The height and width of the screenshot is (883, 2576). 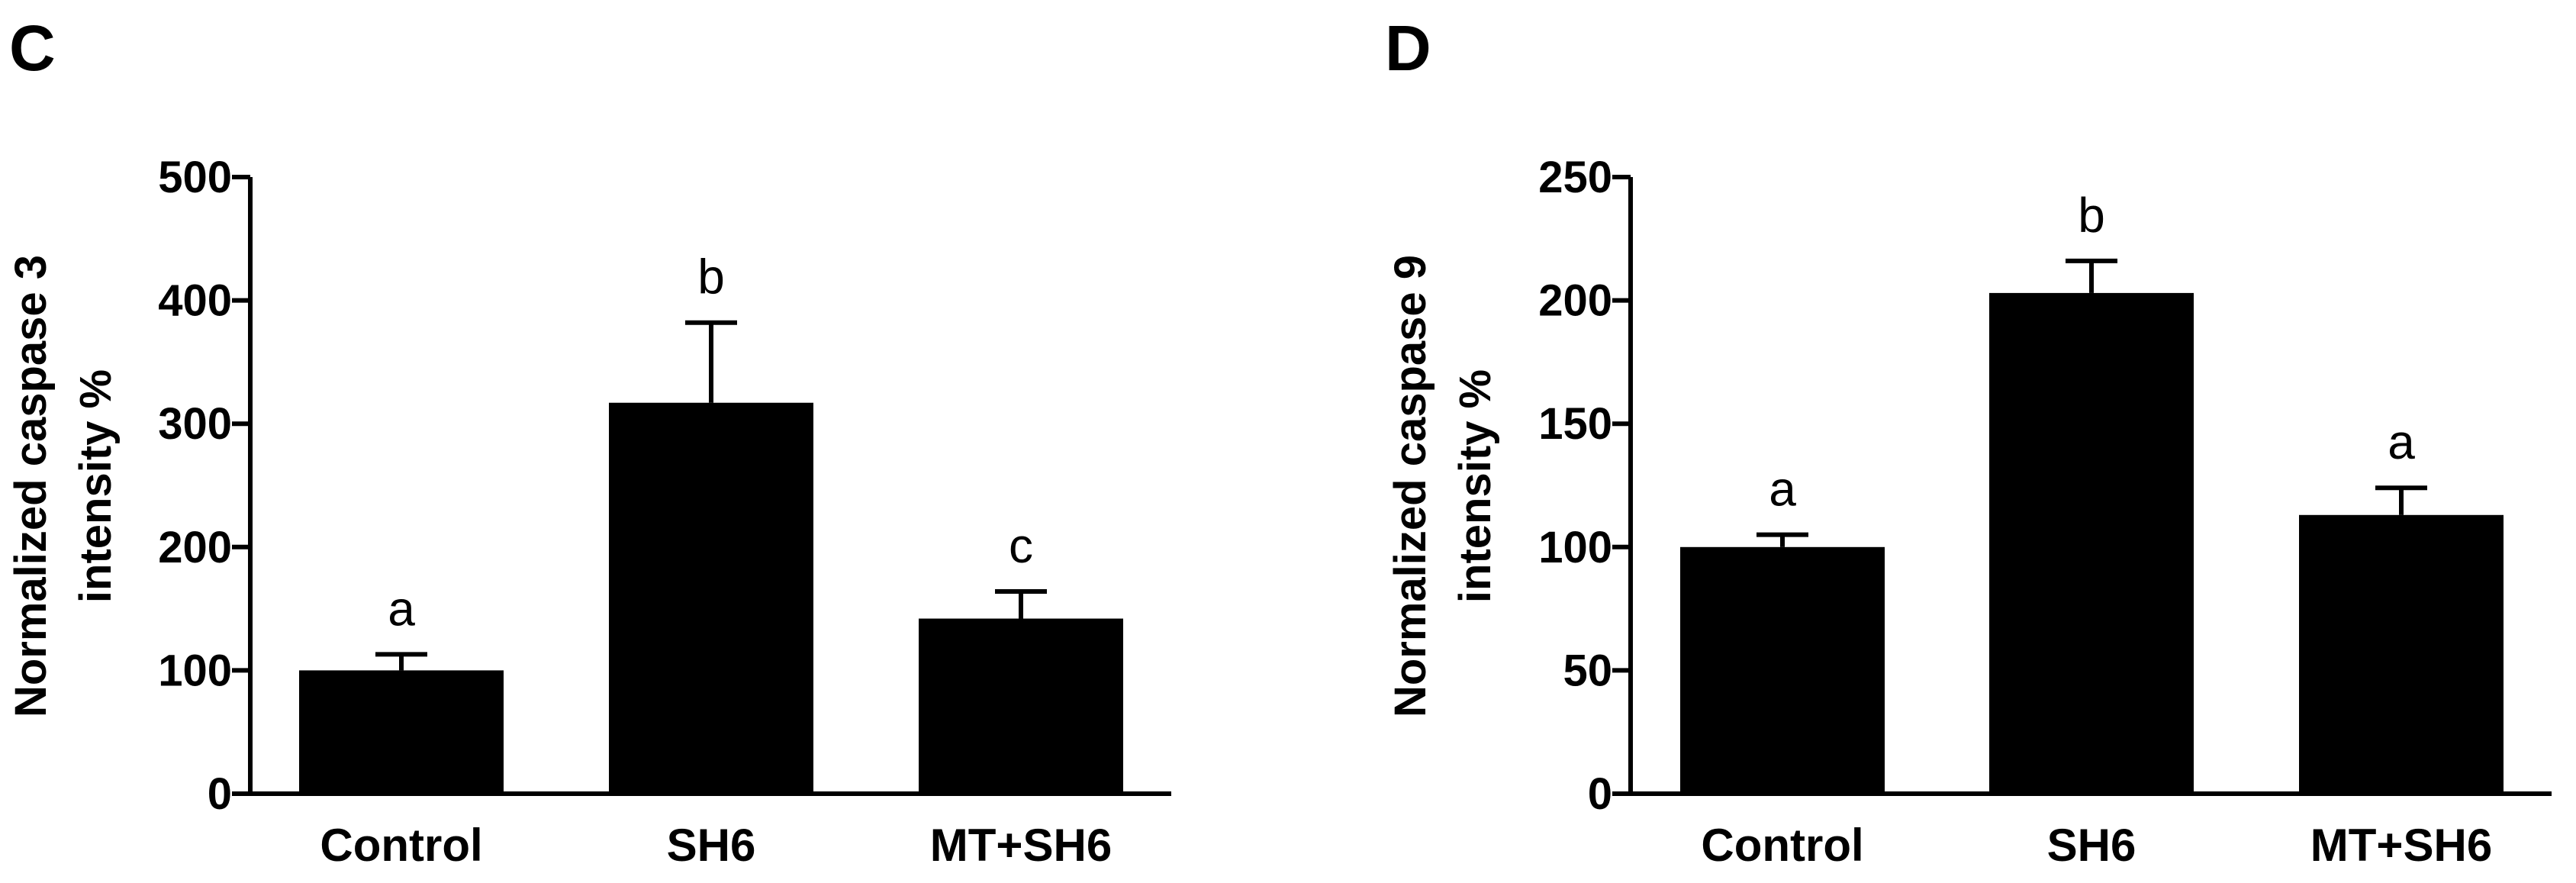 What do you see at coordinates (195, 424) in the screenshot?
I see `y-tick-label: 300` at bounding box center [195, 424].